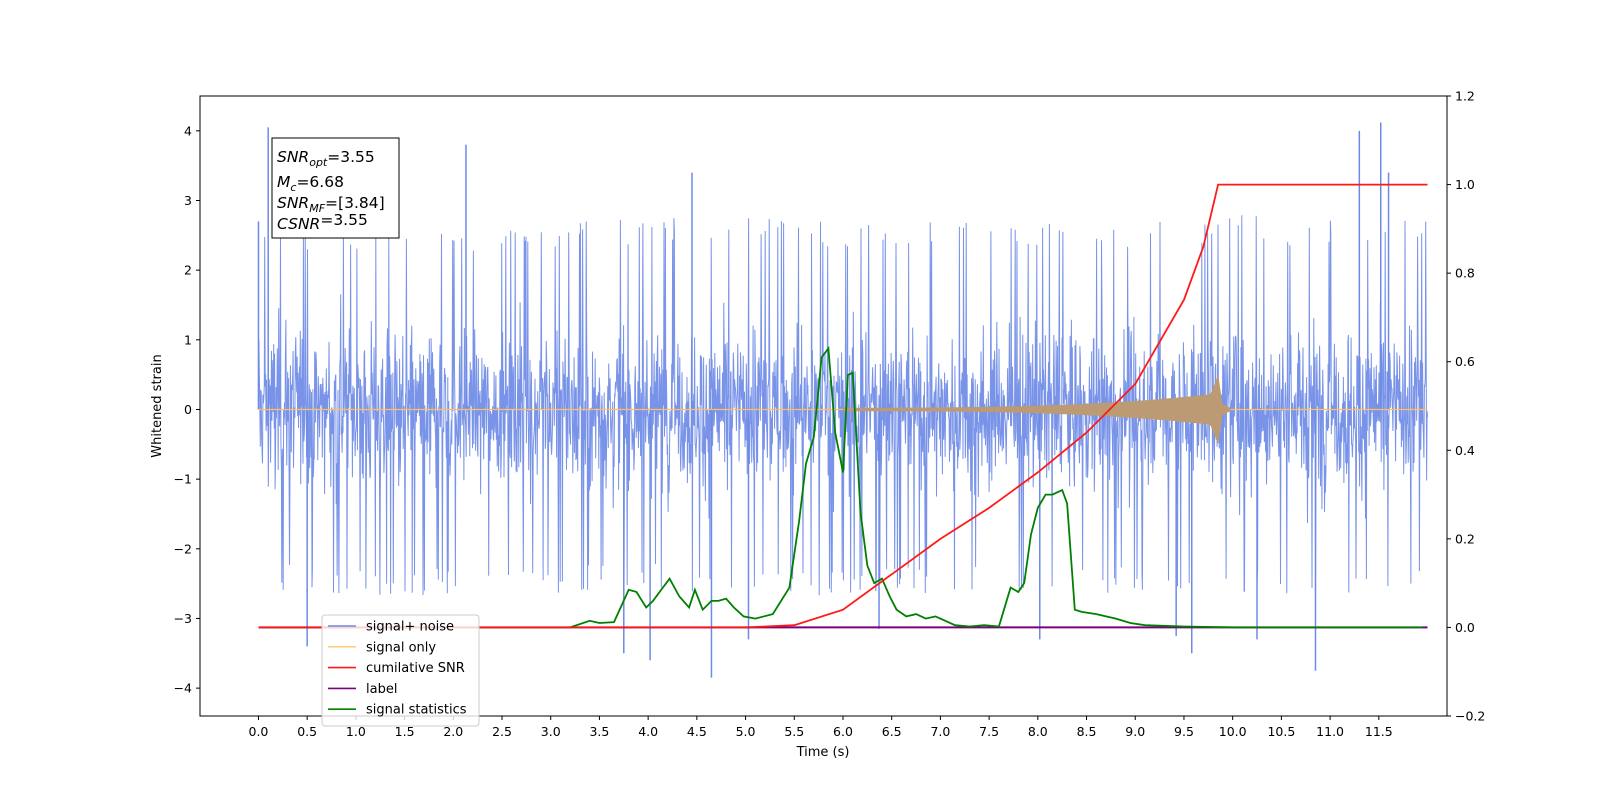 This screenshot has height=800, width=1600. I want to click on y-tick-label: −2, so click(183, 548).